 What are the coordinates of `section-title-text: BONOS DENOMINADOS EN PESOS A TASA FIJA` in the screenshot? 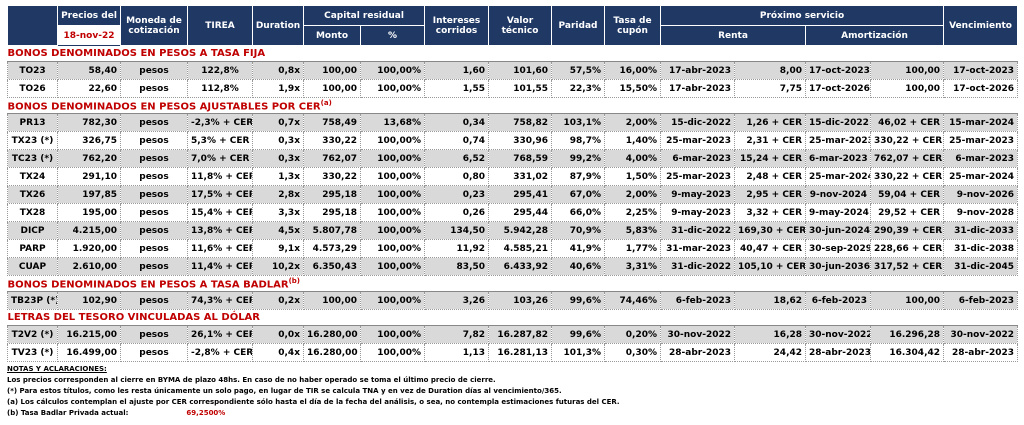 It's located at (136, 53).